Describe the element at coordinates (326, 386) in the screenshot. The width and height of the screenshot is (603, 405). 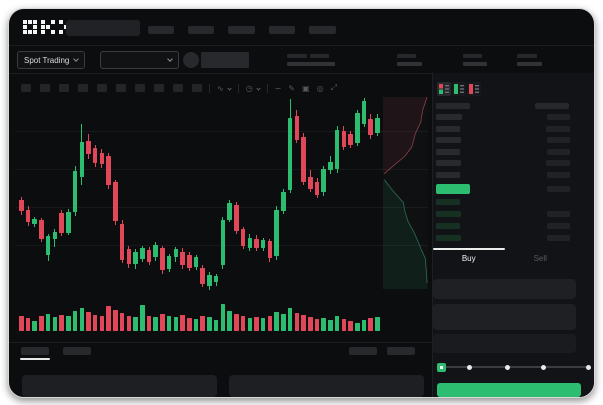
I see `history-panel-placeholder` at that location.